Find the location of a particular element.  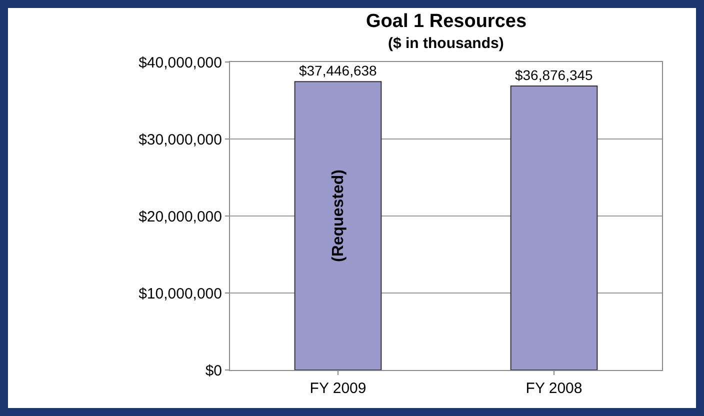

y-tick-label: $20,000,000 is located at coordinates (180, 217).